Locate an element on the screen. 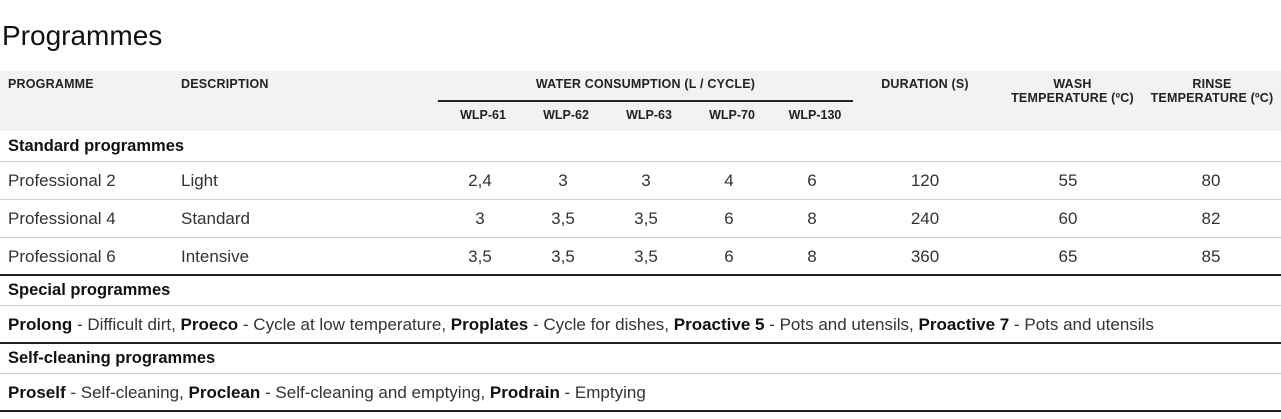 This screenshot has width=1281, height=419. section-heading-self-cleaning: Self-cleaning programmes is located at coordinates (112, 358).